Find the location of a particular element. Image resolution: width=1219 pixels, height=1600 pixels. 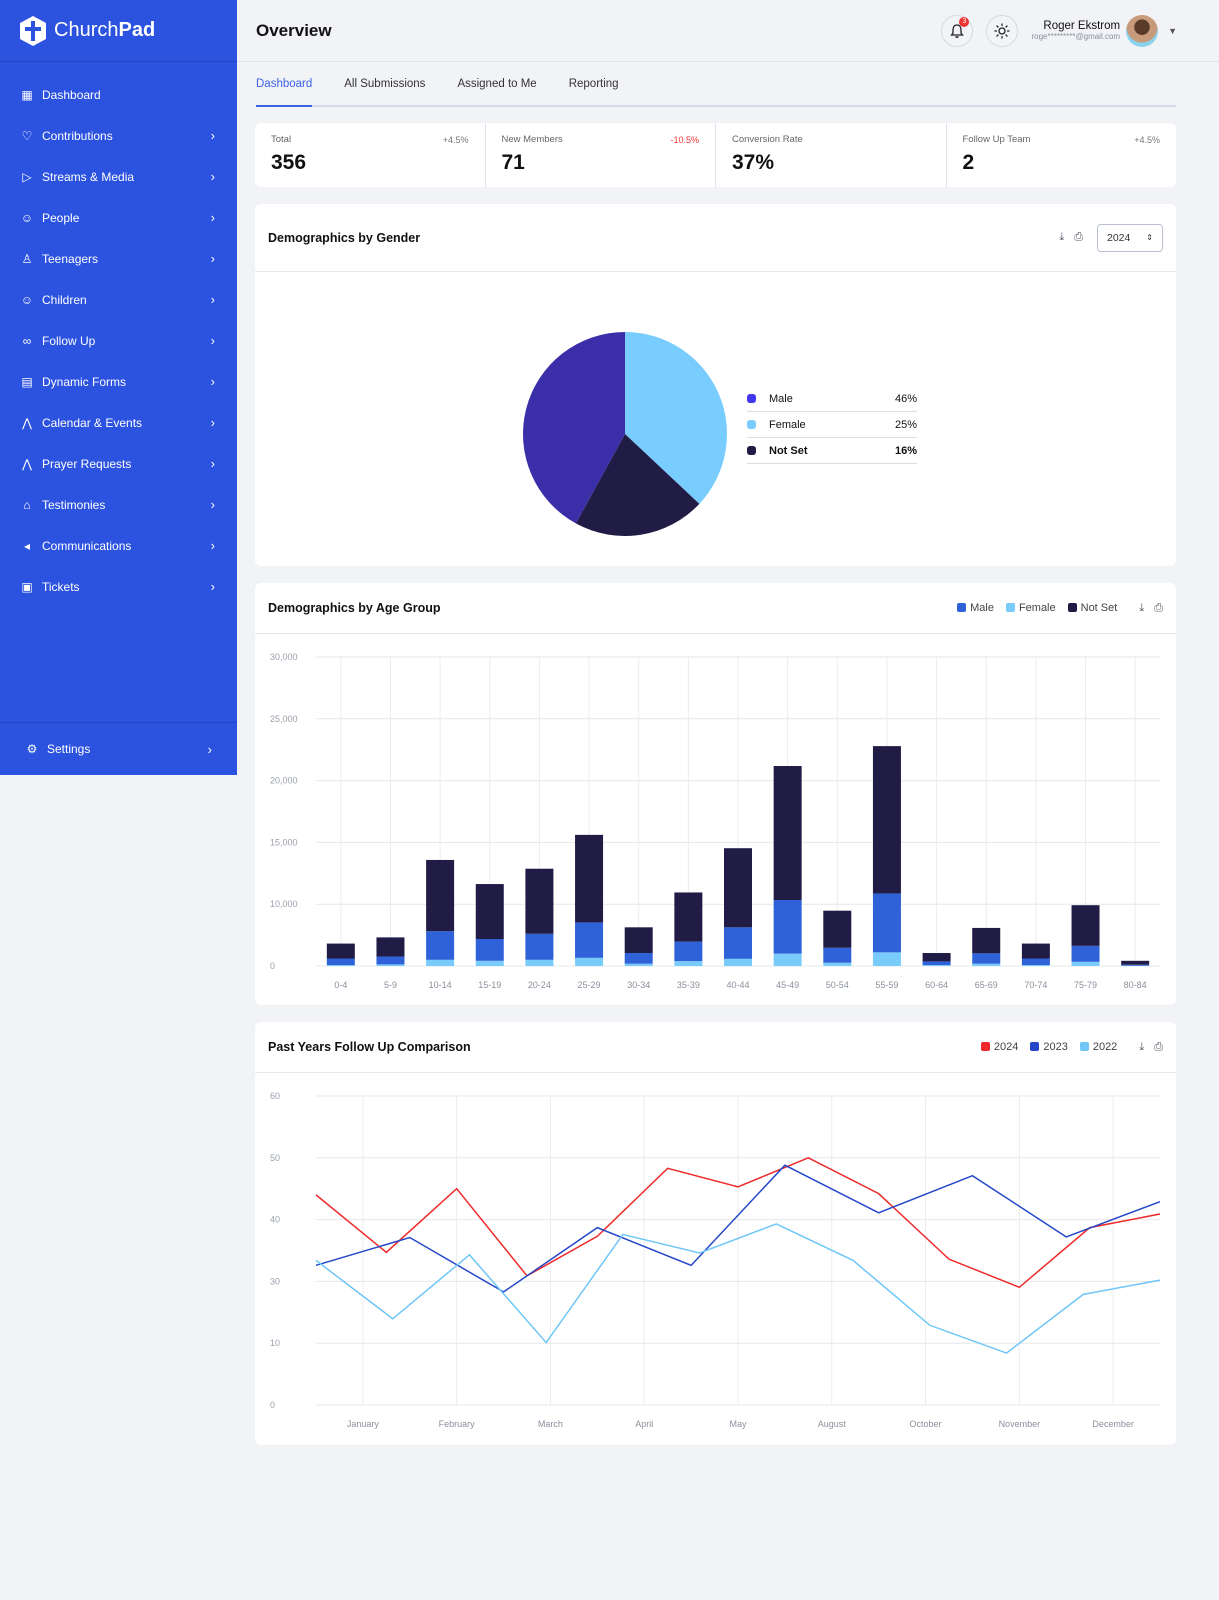

sidebar-item-dynamic-forms: ▤ Dynamic Forms › is located at coordinates (118, 381).